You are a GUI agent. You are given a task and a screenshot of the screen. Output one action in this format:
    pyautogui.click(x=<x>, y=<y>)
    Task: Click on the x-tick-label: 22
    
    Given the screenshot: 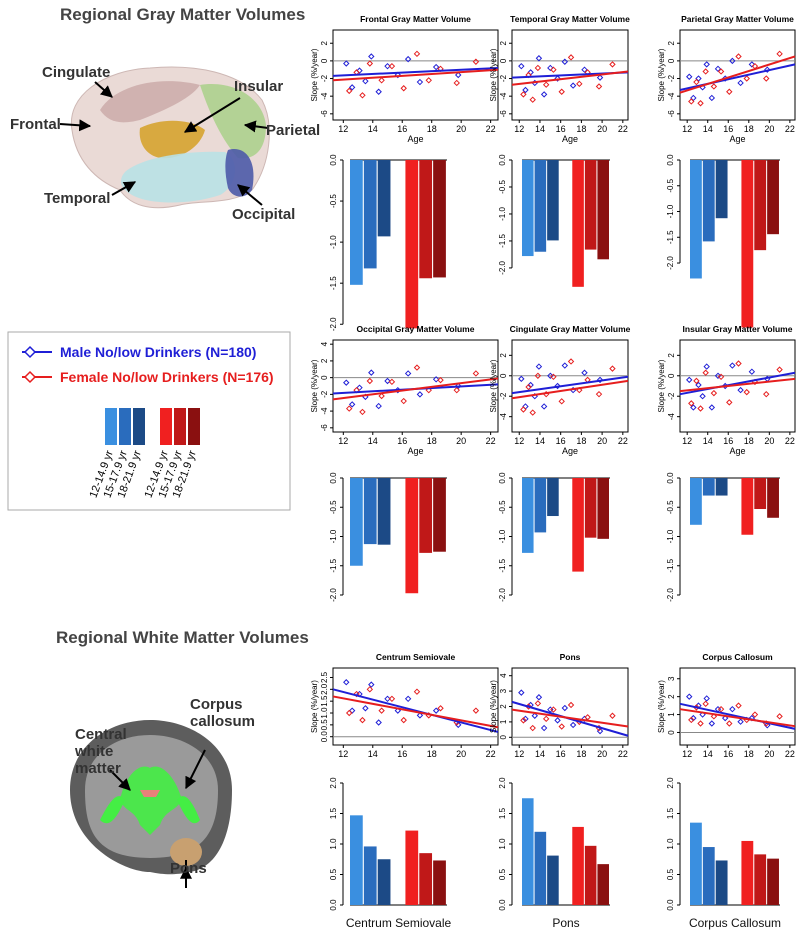 What is the action you would take?
    pyautogui.click(x=491, y=441)
    